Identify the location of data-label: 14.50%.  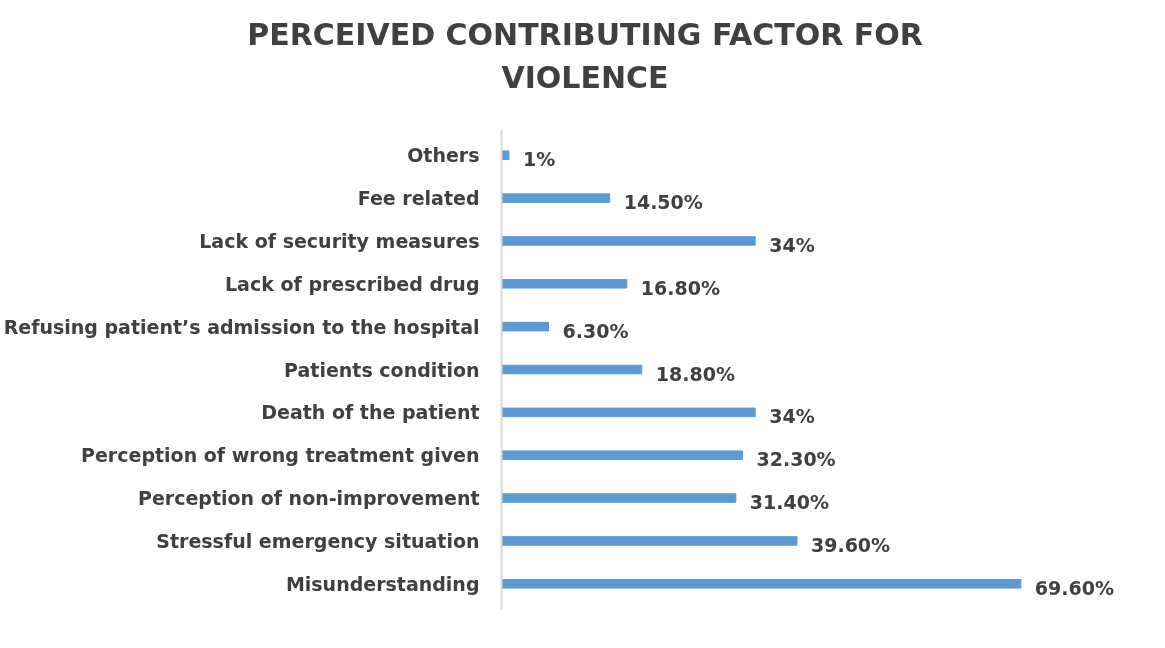
(663, 202).